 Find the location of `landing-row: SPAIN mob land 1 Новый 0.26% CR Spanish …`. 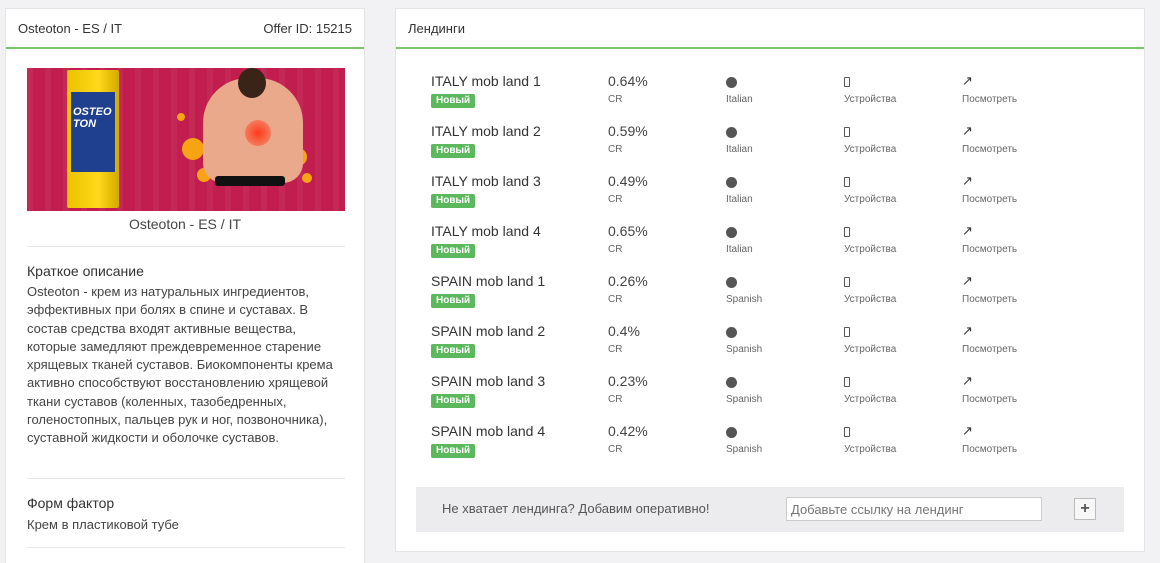

landing-row: SPAIN mob land 1 Новый 0.26% CR Spanish … is located at coordinates (751, 294).